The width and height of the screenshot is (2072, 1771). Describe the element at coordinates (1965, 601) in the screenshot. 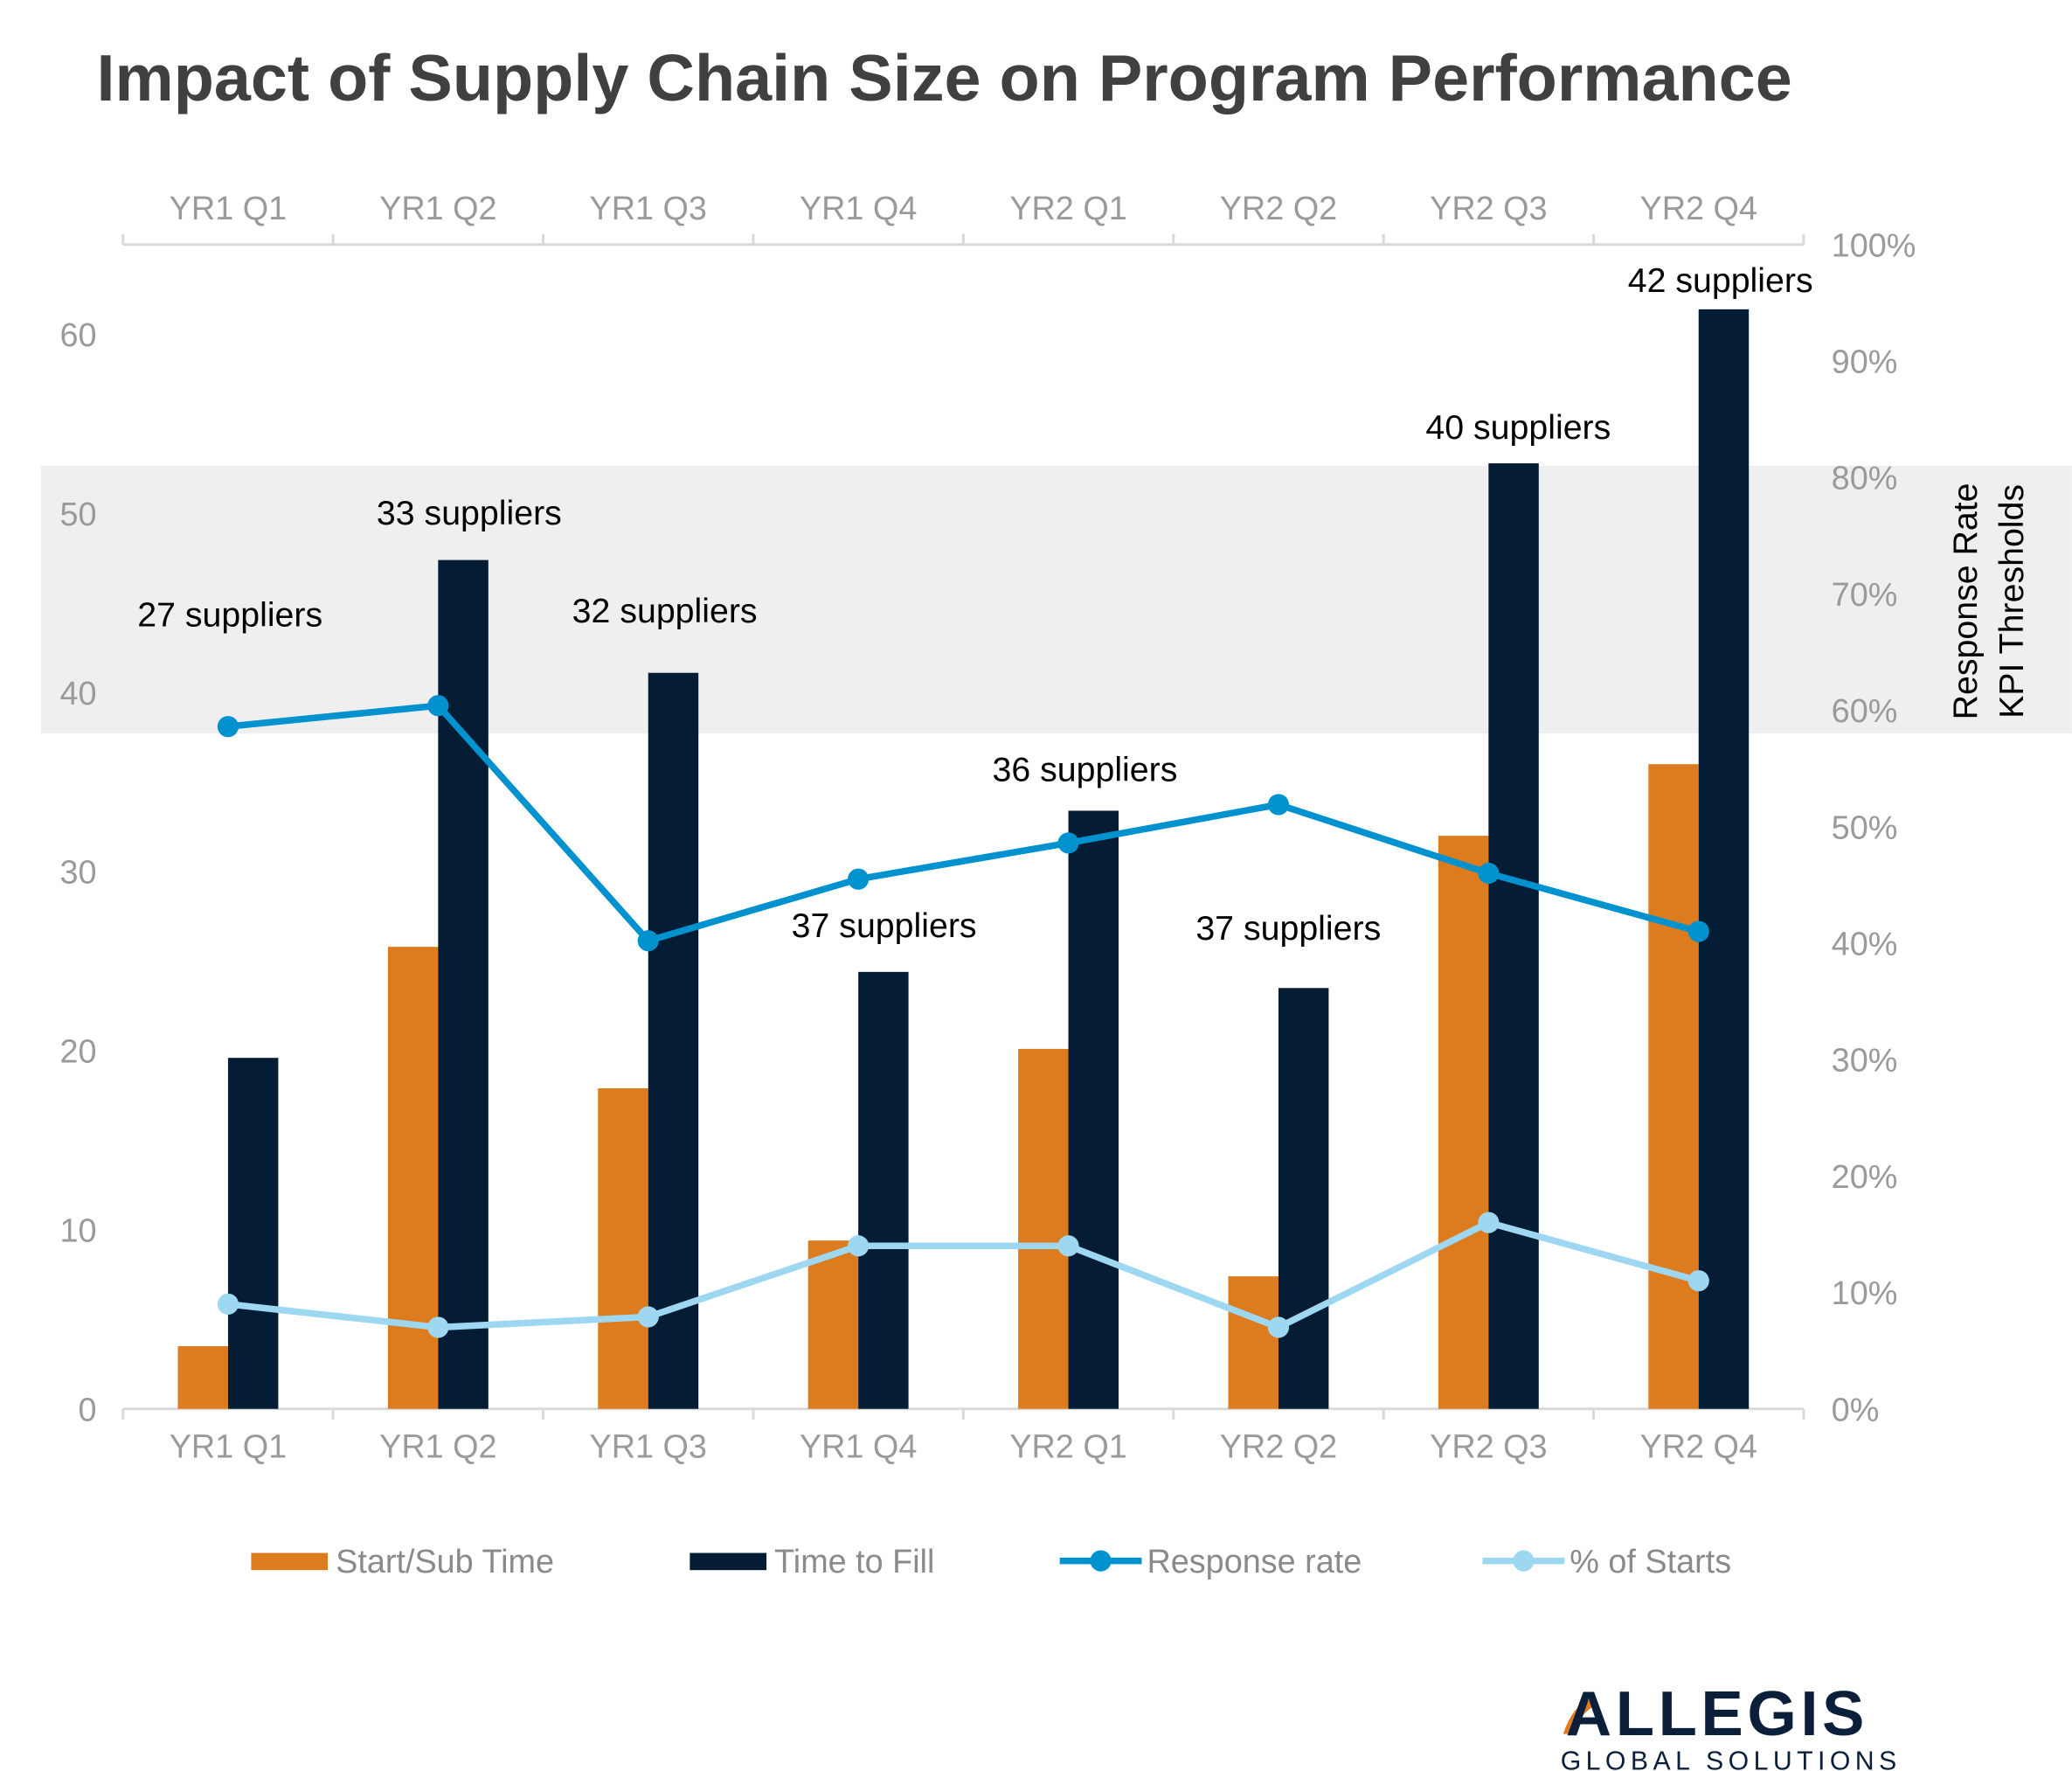

I see `right-axis-title-line-1: Response Rate` at that location.